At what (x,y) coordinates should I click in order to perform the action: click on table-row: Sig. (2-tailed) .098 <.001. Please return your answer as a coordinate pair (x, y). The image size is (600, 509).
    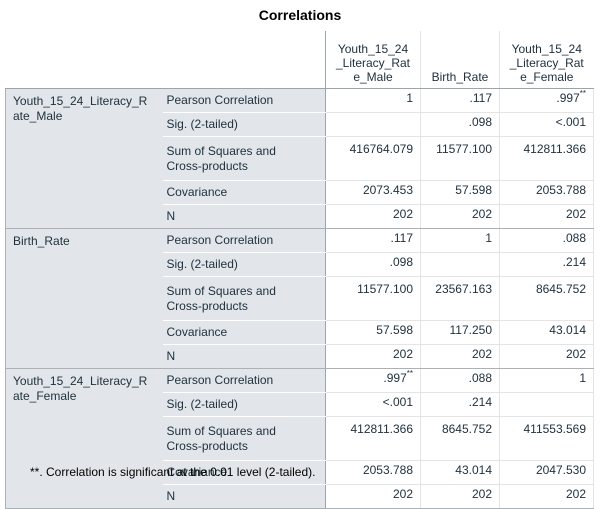
    Looking at the image, I should click on (300, 124).